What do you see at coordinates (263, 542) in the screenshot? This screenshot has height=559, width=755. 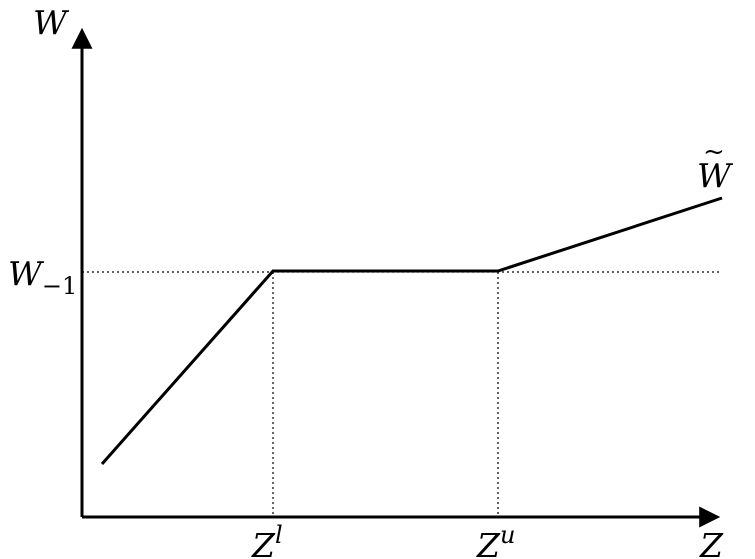 I see `z-lower-base: Z` at bounding box center [263, 542].